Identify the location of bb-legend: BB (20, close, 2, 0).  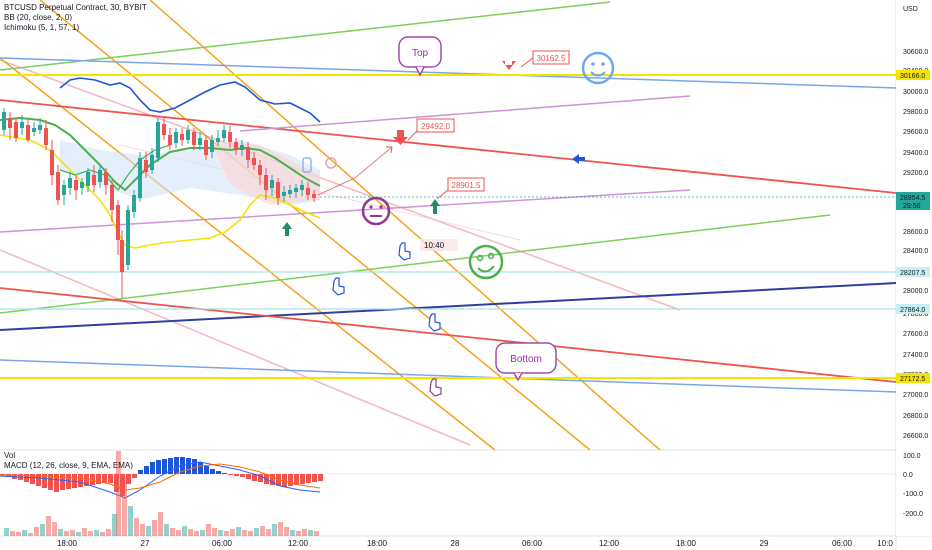
(38, 17).